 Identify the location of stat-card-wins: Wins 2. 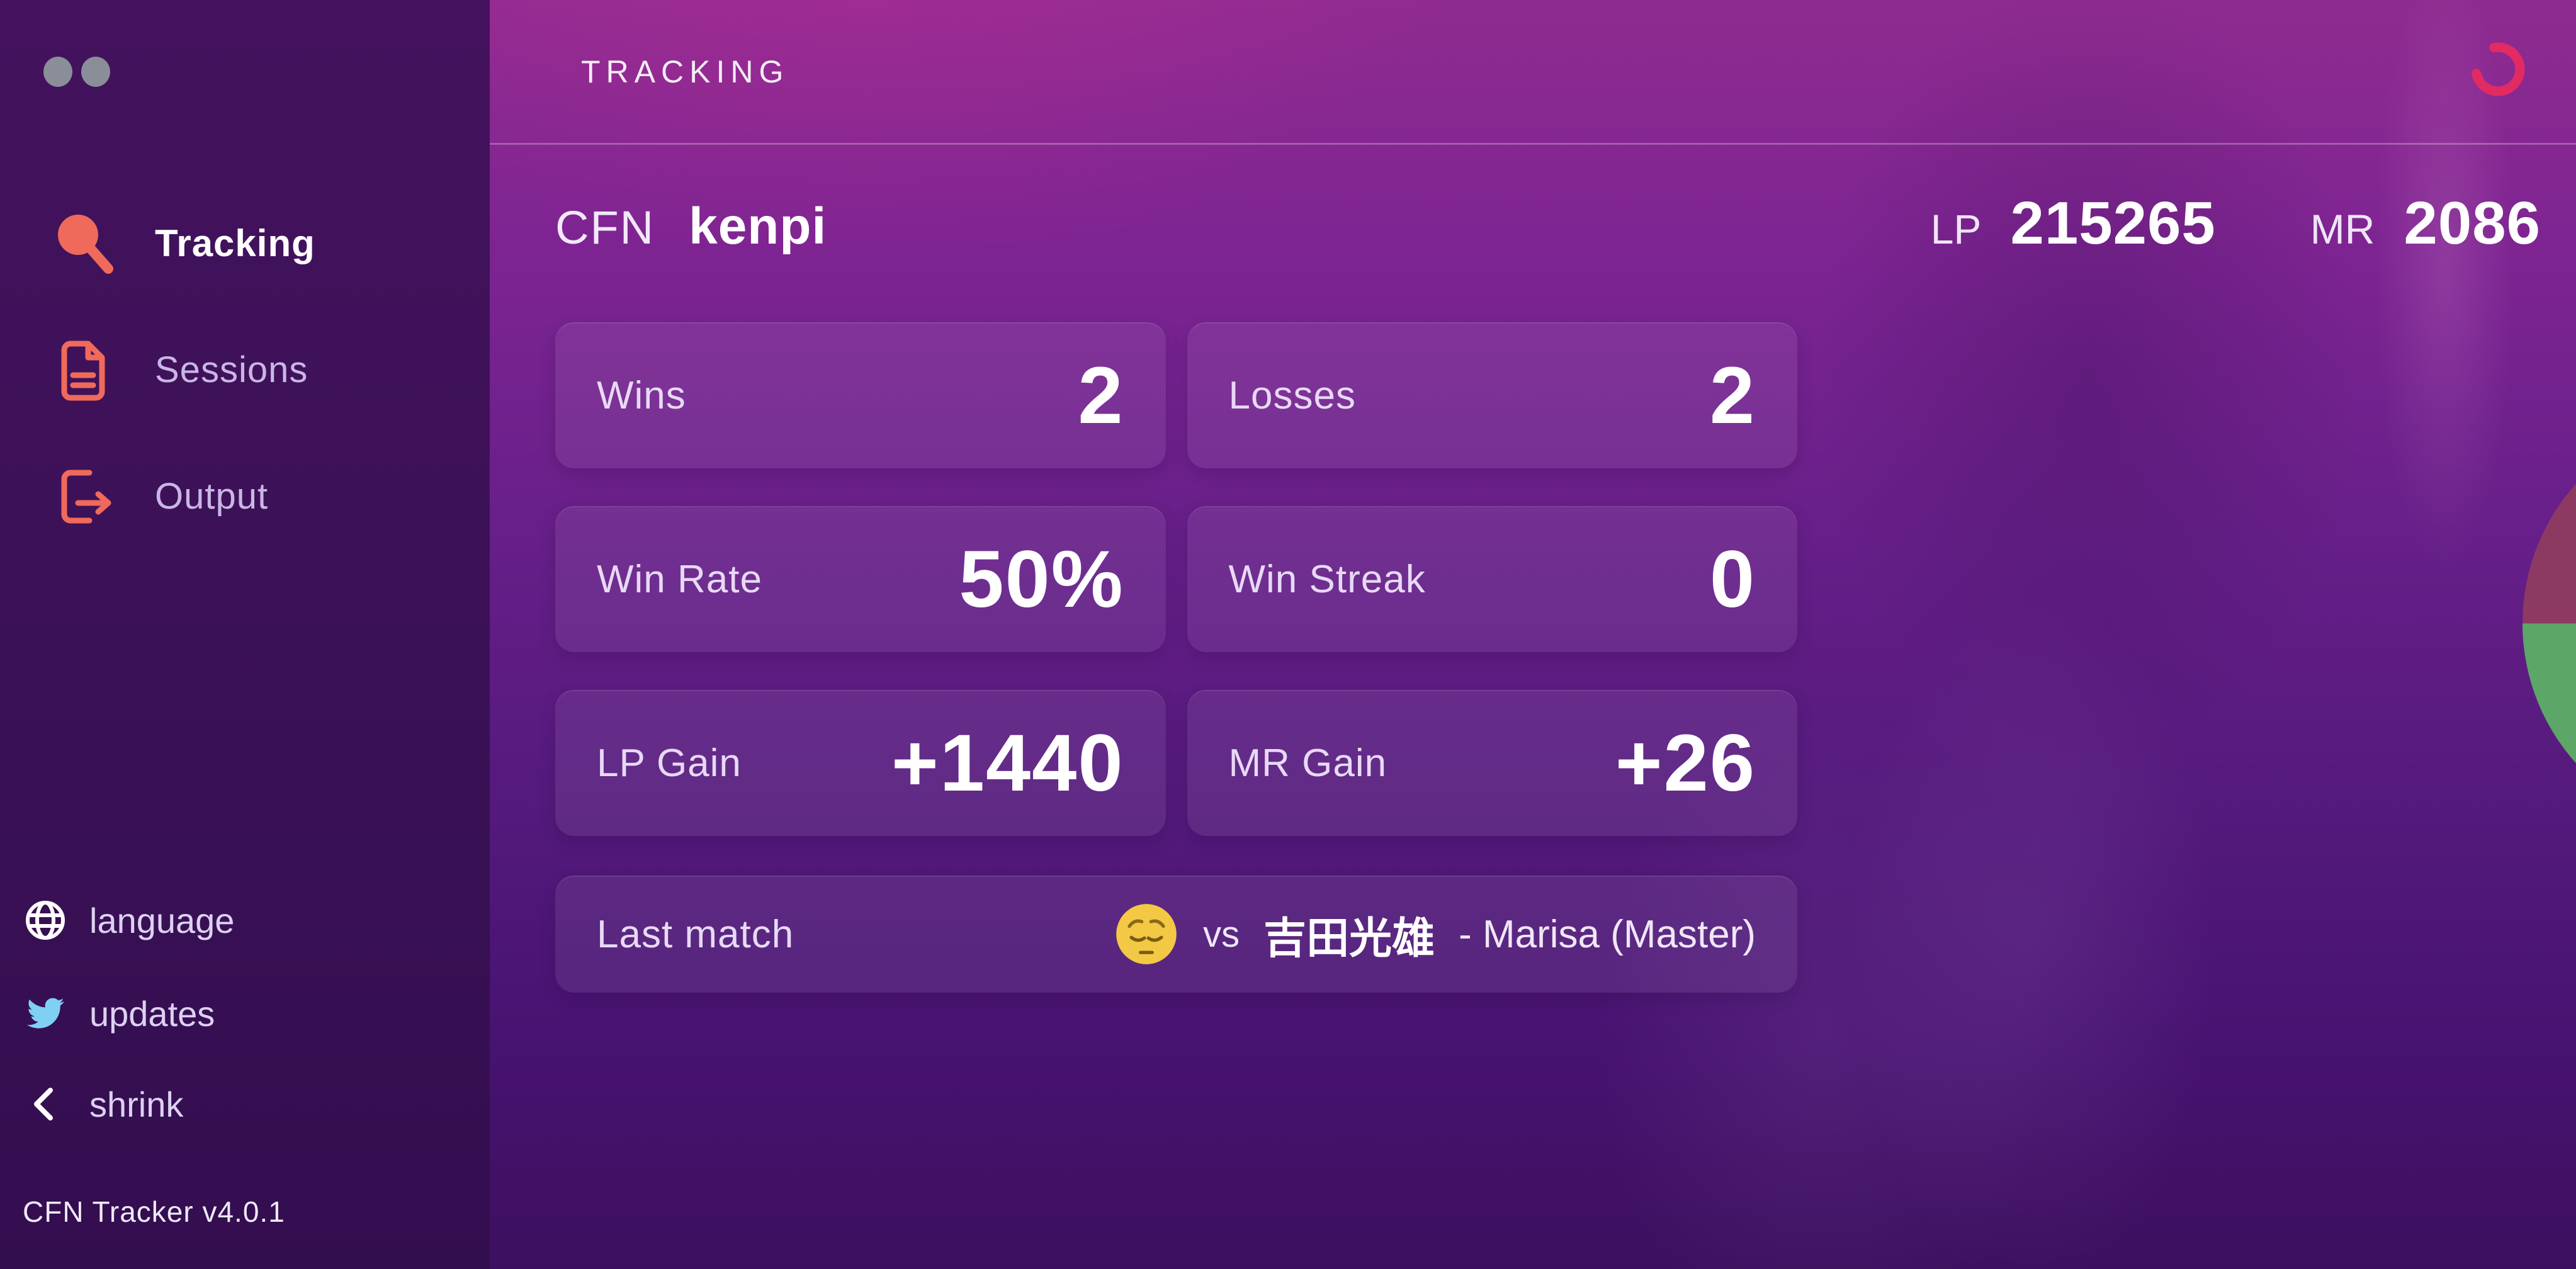
(860, 395).